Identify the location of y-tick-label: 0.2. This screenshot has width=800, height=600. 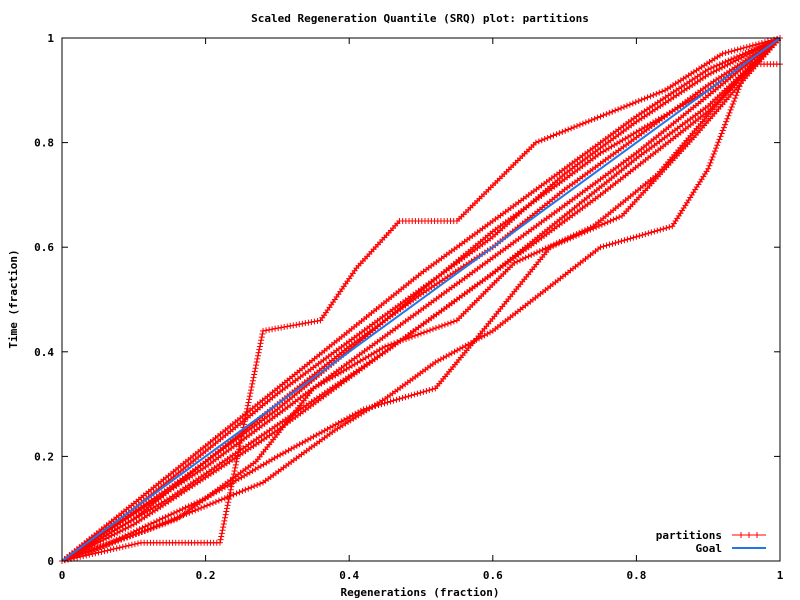
(44, 456).